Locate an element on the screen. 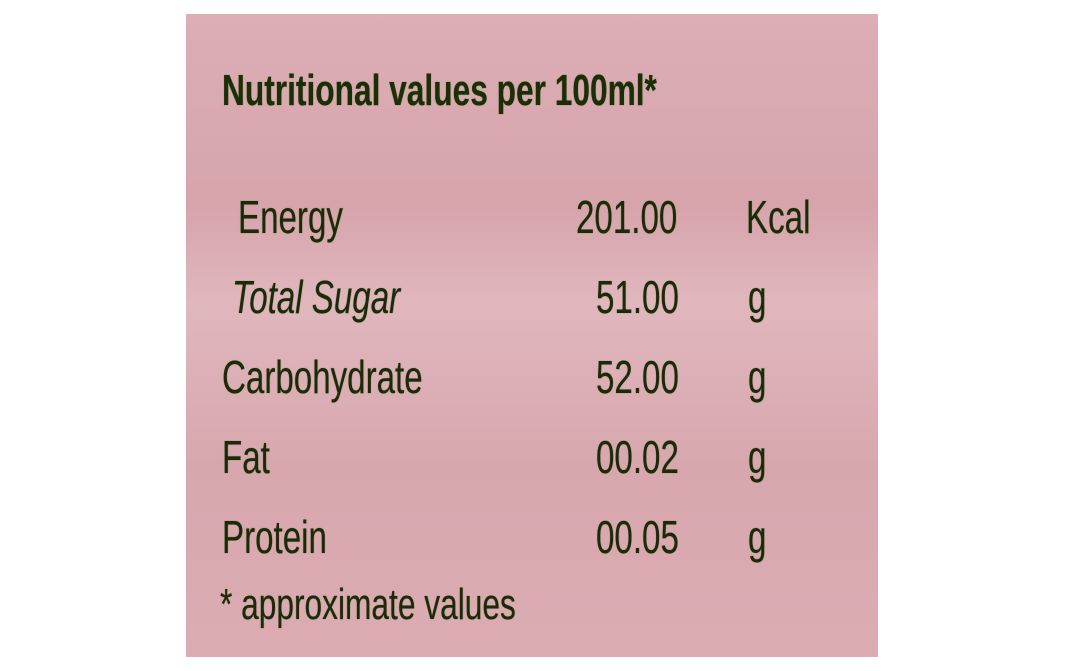 This screenshot has height=671, width=1068. row-name-fat: Fat is located at coordinates (246, 457).